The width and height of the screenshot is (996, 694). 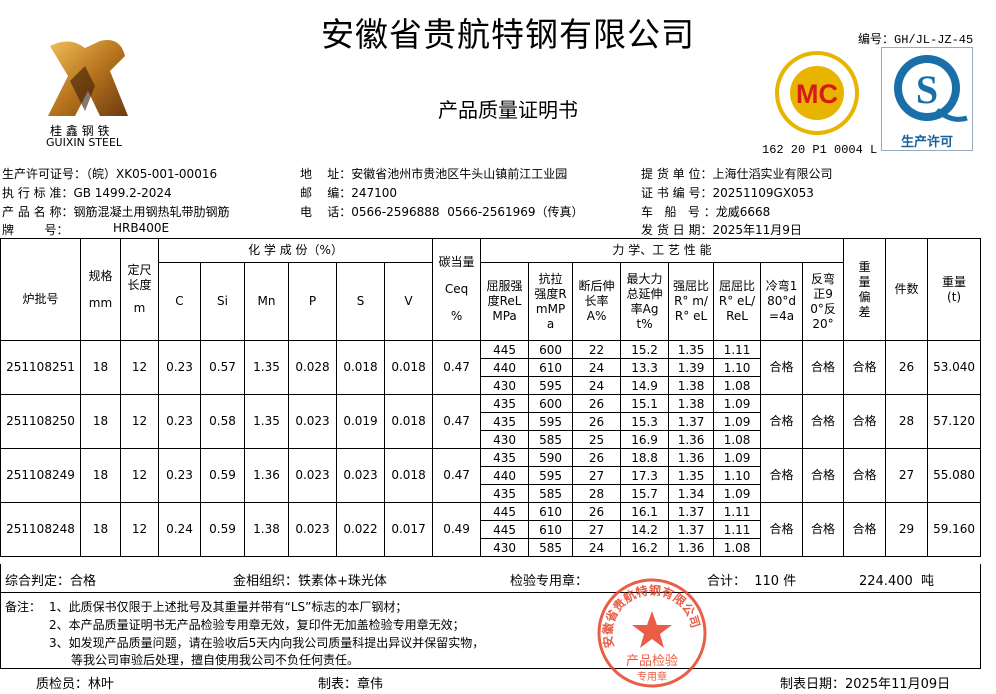 I want to click on mech-value: 1.10, so click(x=737, y=367).